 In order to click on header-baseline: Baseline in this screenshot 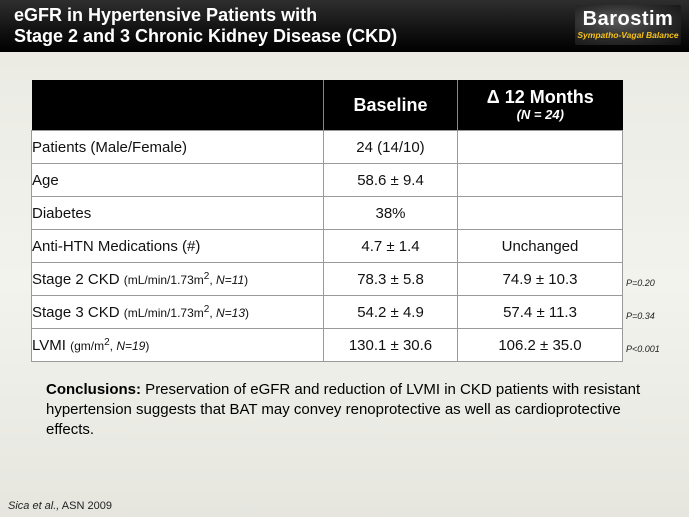, I will do `click(390, 105)`.